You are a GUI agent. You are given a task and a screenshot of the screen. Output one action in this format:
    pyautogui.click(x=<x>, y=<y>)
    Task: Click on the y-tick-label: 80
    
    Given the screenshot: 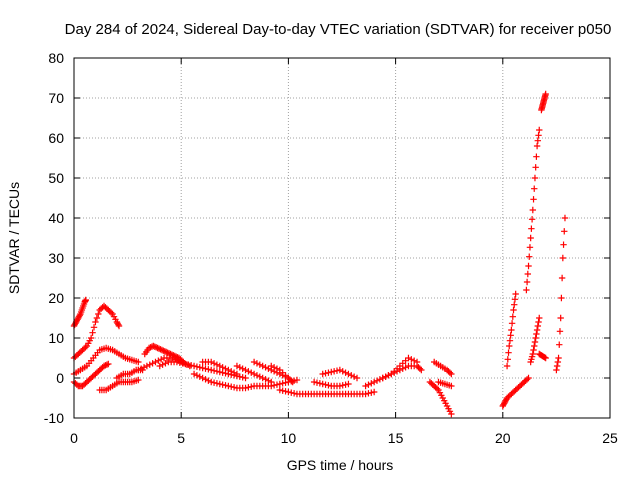 What is the action you would take?
    pyautogui.click(x=56, y=58)
    